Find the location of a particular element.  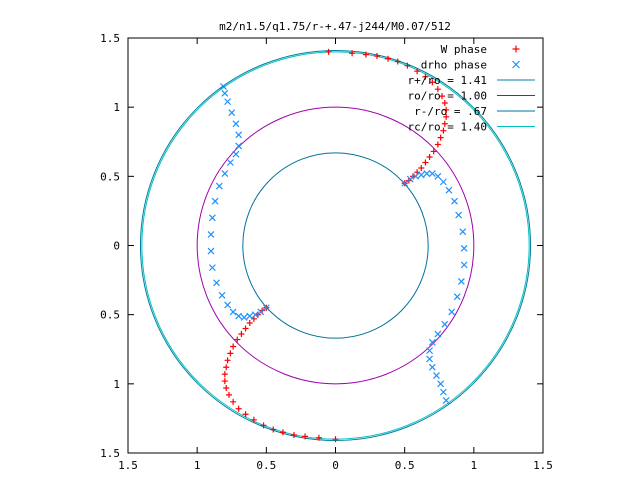

legend-label: drho phase is located at coordinates (454, 65).